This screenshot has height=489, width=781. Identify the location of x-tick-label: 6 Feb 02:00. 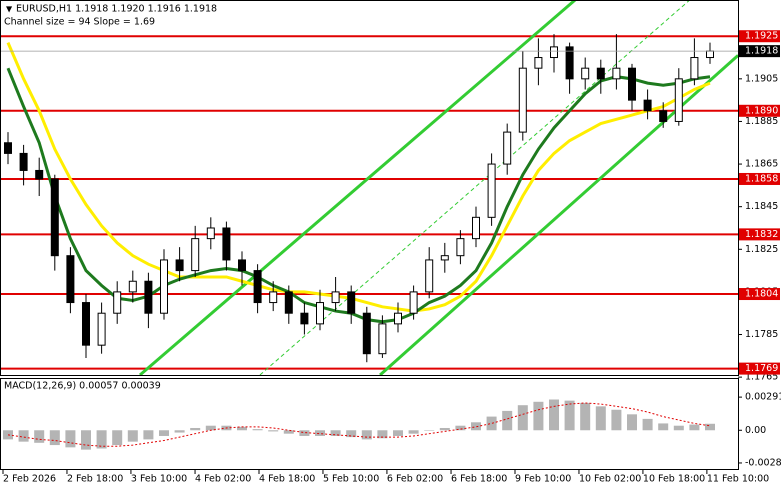
(415, 479).